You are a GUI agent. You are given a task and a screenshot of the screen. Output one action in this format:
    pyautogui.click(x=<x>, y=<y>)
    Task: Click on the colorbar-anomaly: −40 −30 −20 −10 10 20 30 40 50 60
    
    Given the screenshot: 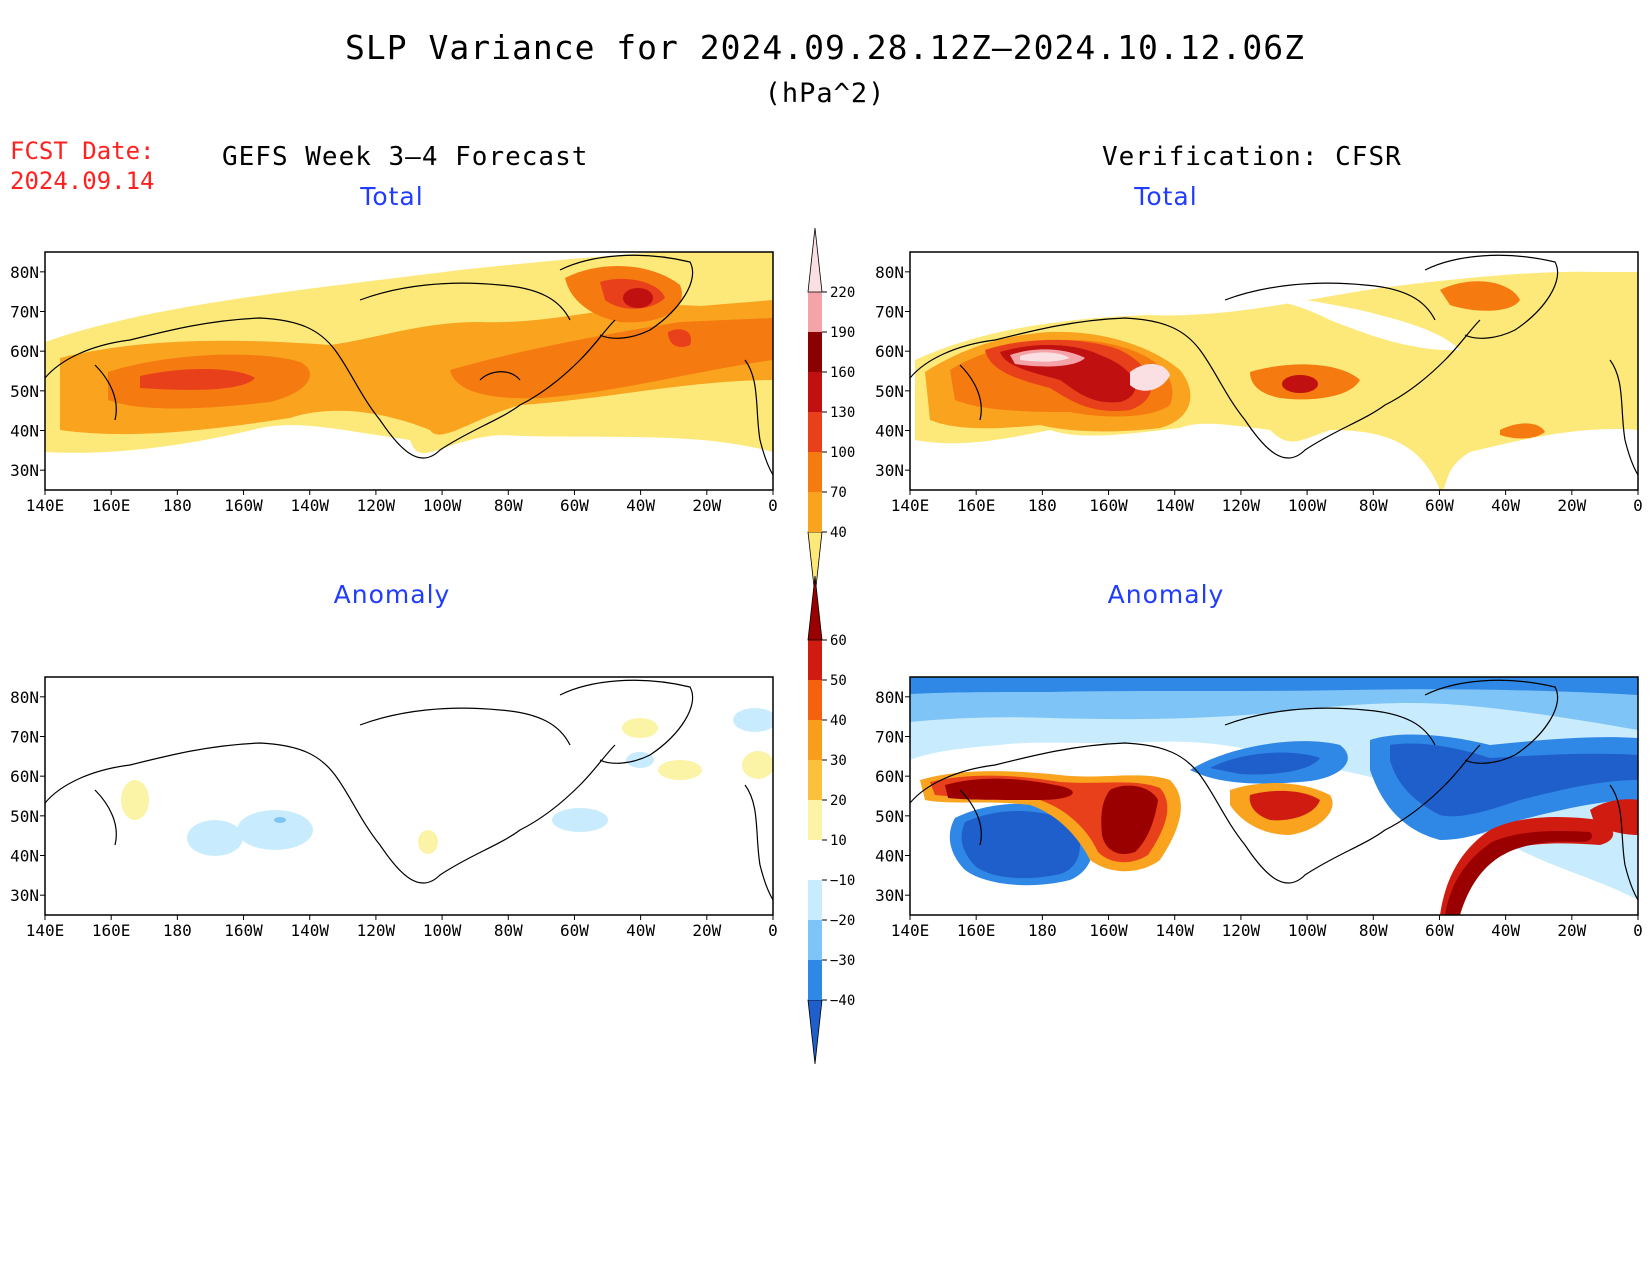 What is the action you would take?
    pyautogui.click(x=831, y=820)
    